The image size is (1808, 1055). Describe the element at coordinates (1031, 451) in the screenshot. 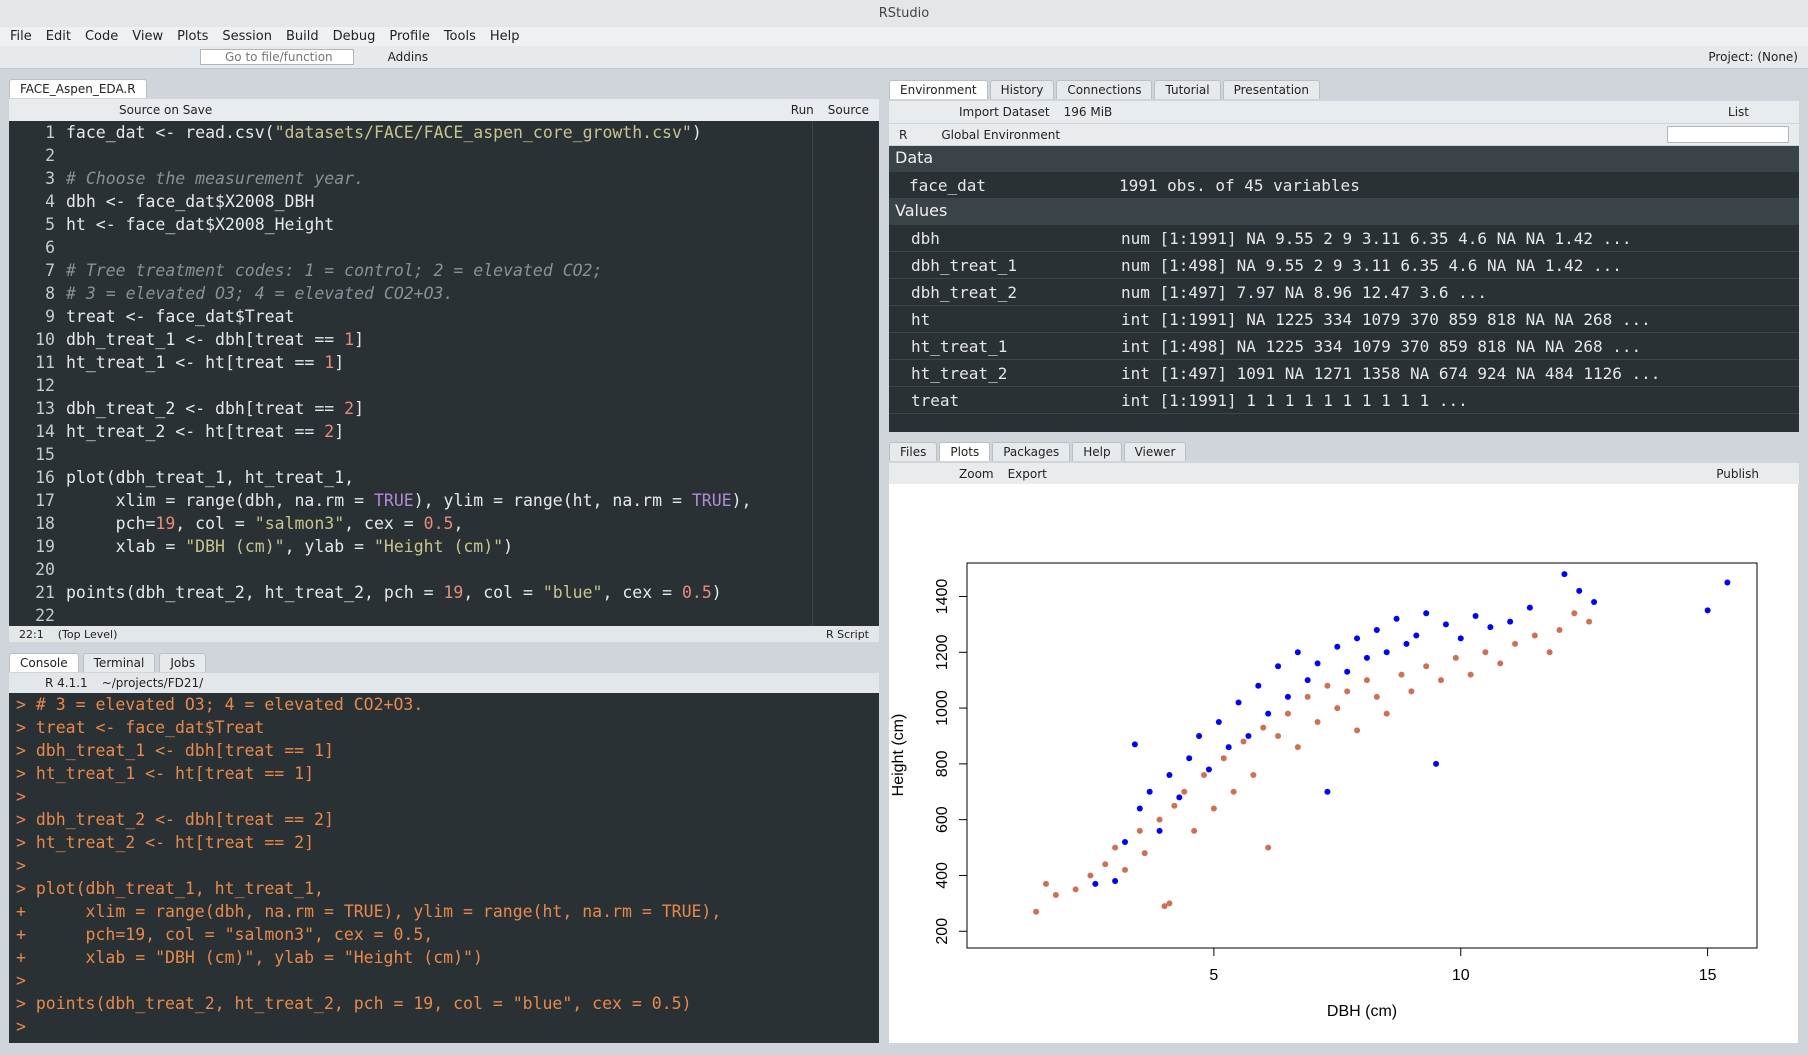

I see `tab: Packages` at that location.